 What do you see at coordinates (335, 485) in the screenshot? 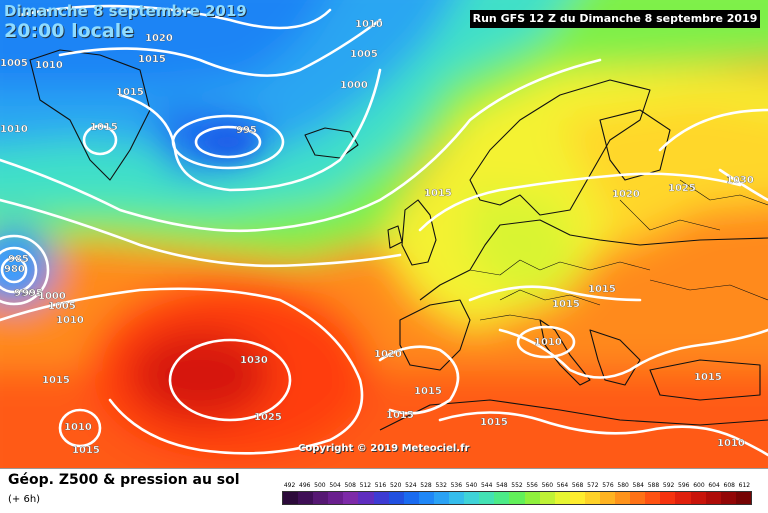
I see `scale-label: 504` at bounding box center [335, 485].